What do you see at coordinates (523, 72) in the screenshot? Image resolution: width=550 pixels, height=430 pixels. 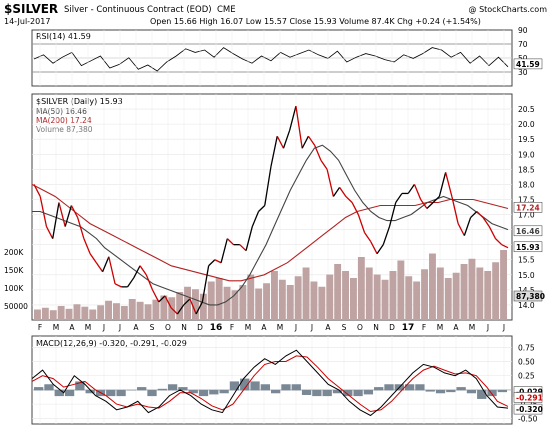 I see `rsi-tick-label: 30` at bounding box center [523, 72].